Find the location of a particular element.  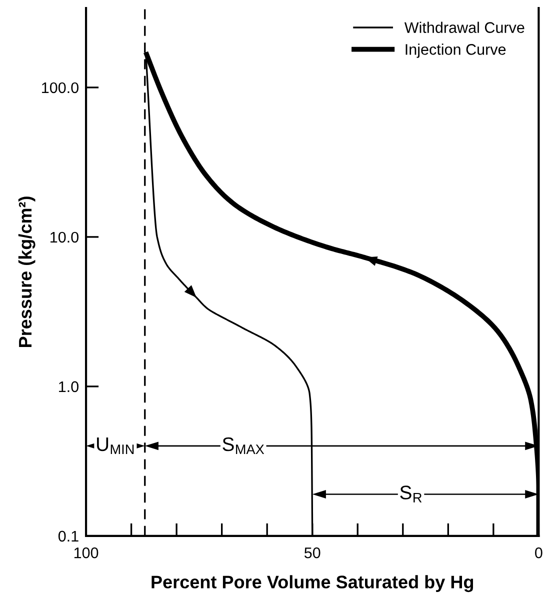

y-tick-label: 10.0 is located at coordinates (64, 237).